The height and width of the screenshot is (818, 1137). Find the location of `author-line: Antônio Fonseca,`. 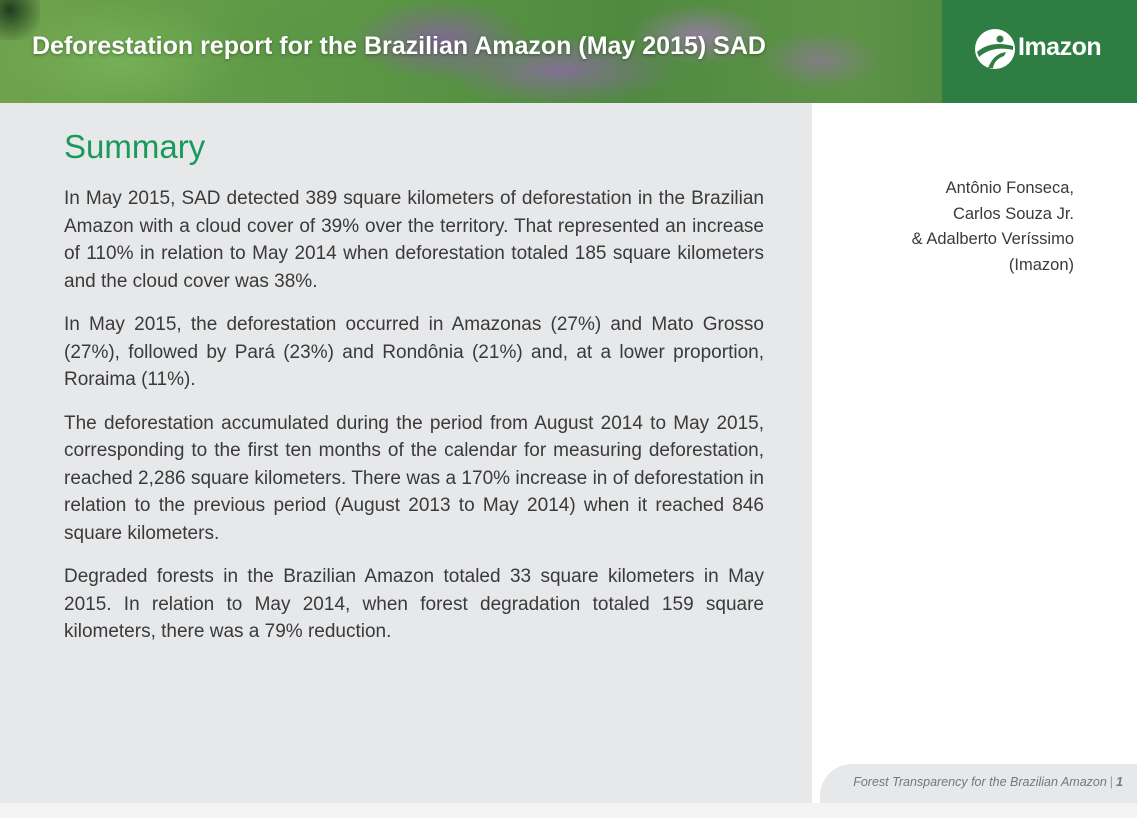

author-line: Antônio Fonseca, is located at coordinates (1009, 188).